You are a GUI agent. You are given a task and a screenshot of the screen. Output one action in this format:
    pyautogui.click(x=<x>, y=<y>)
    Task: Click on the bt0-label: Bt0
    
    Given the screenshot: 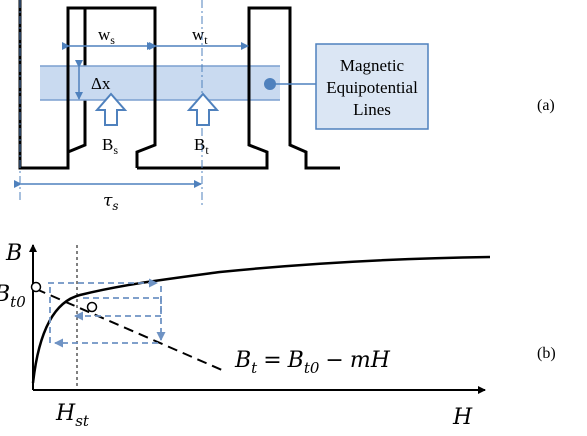 What is the action you would take?
    pyautogui.click(x=13, y=296)
    